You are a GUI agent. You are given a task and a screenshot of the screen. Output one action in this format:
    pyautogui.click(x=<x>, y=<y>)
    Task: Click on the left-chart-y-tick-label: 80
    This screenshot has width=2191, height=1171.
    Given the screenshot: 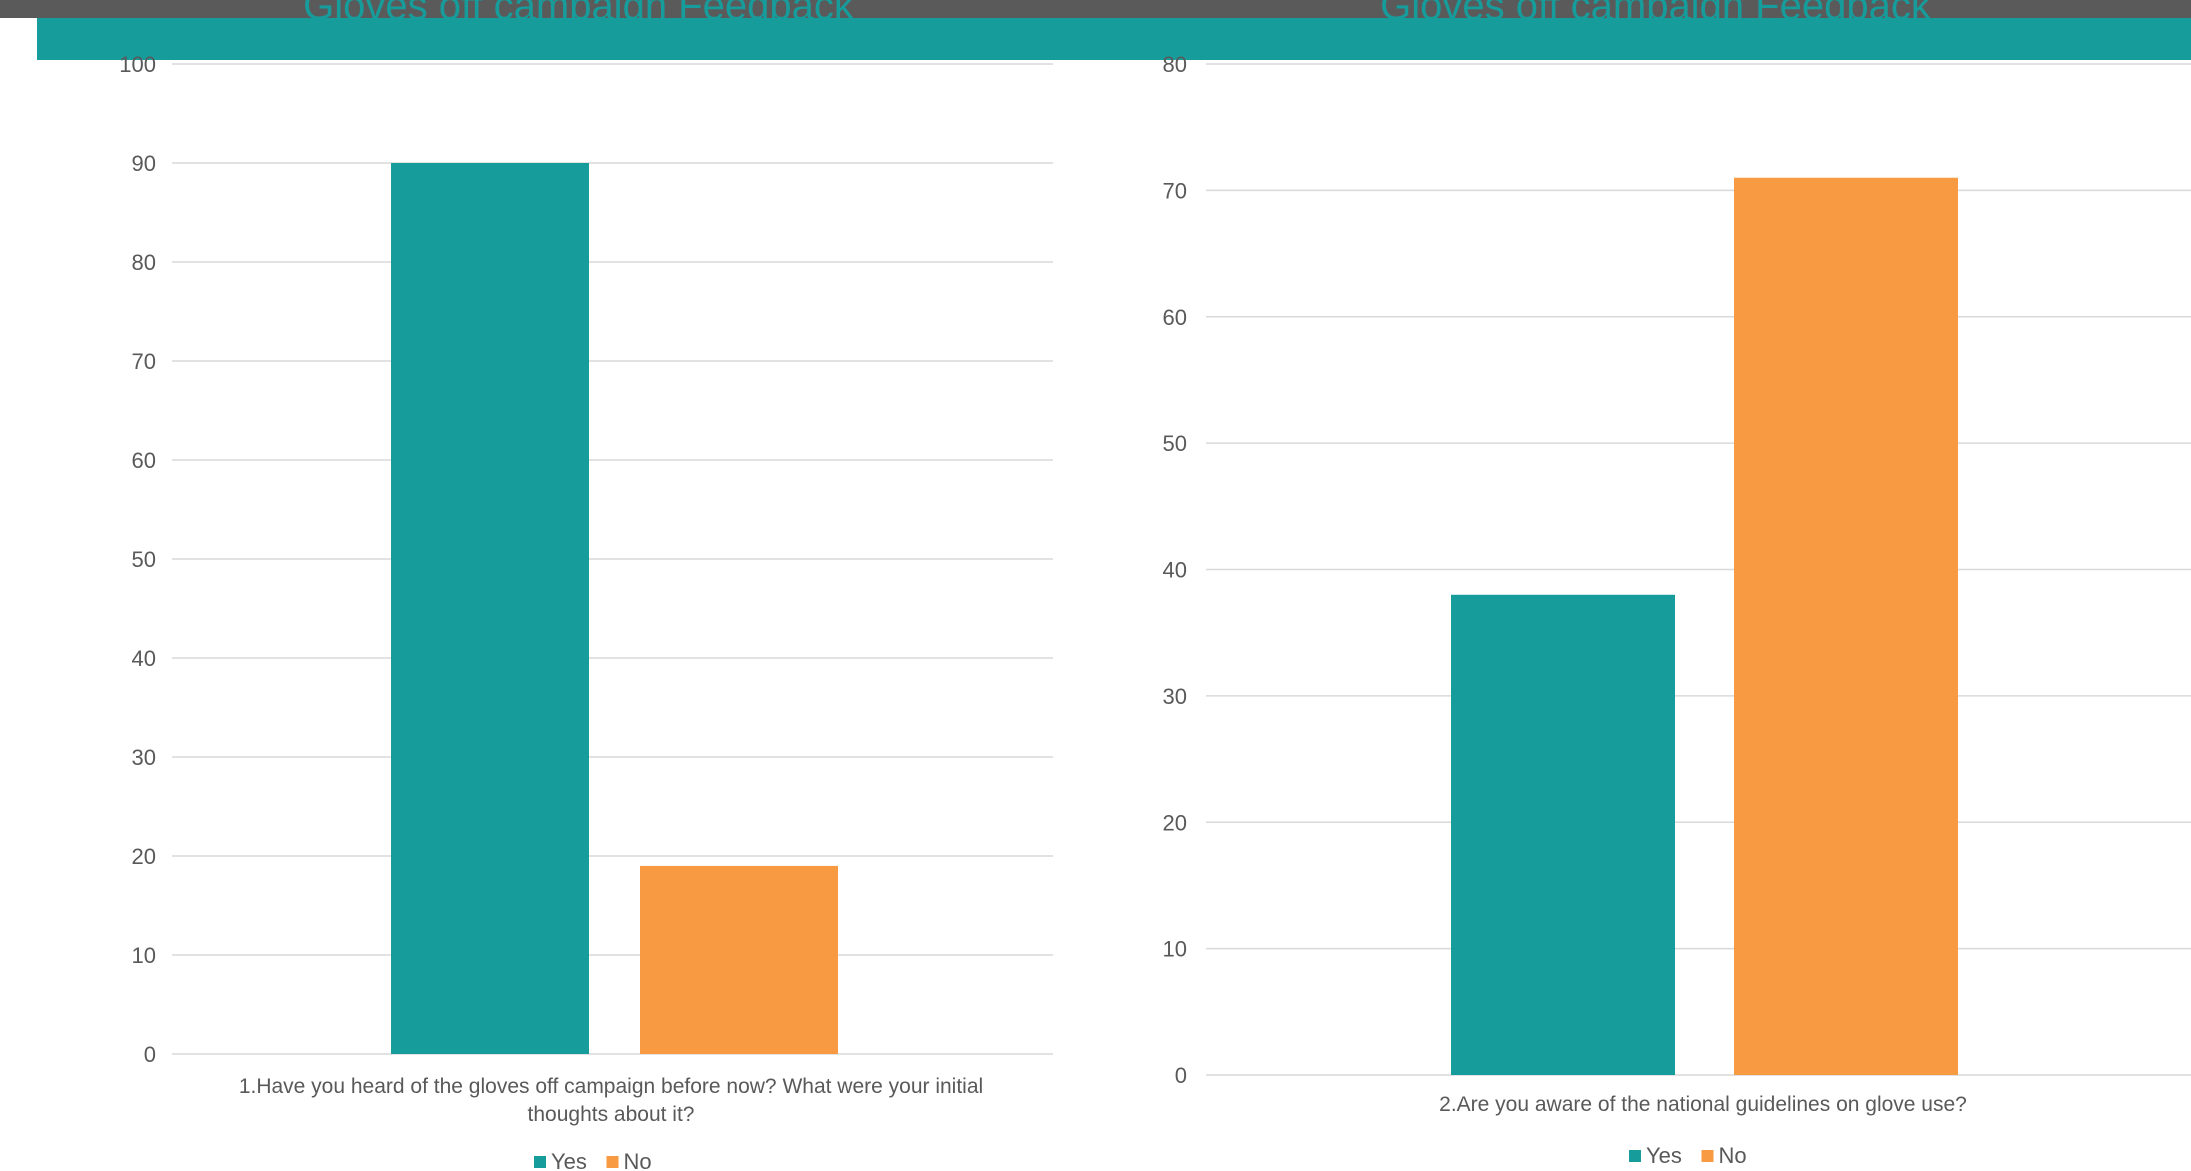 What is the action you would take?
    pyautogui.click(x=144, y=262)
    